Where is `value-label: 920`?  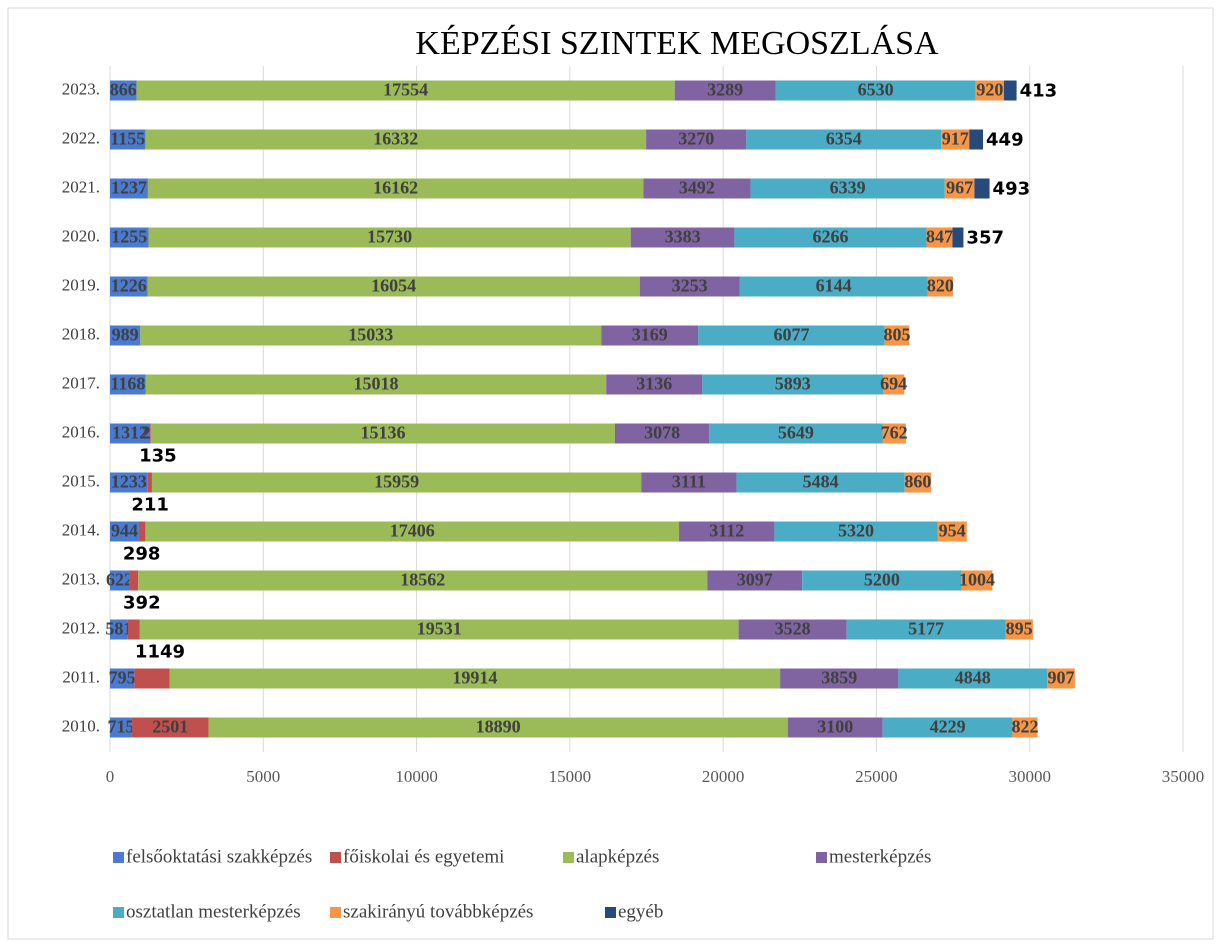 value-label: 920 is located at coordinates (989, 90).